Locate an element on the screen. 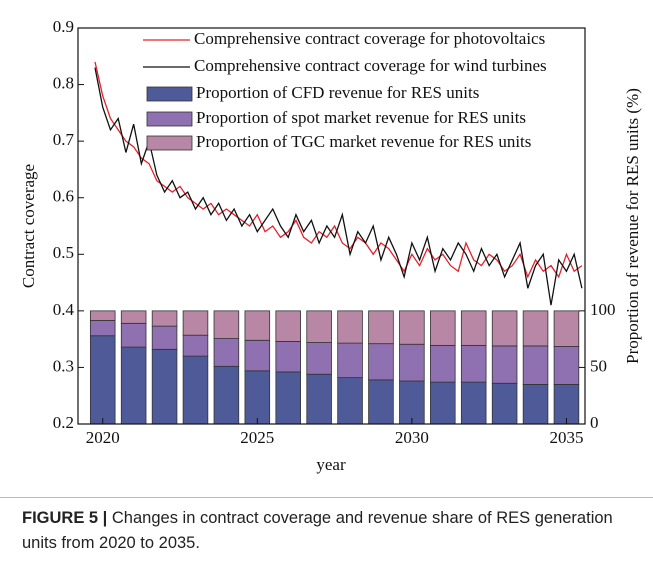 Image resolution: width=653 pixels, height=566 pixels. x-tick-label: 2020 is located at coordinates (103, 437).